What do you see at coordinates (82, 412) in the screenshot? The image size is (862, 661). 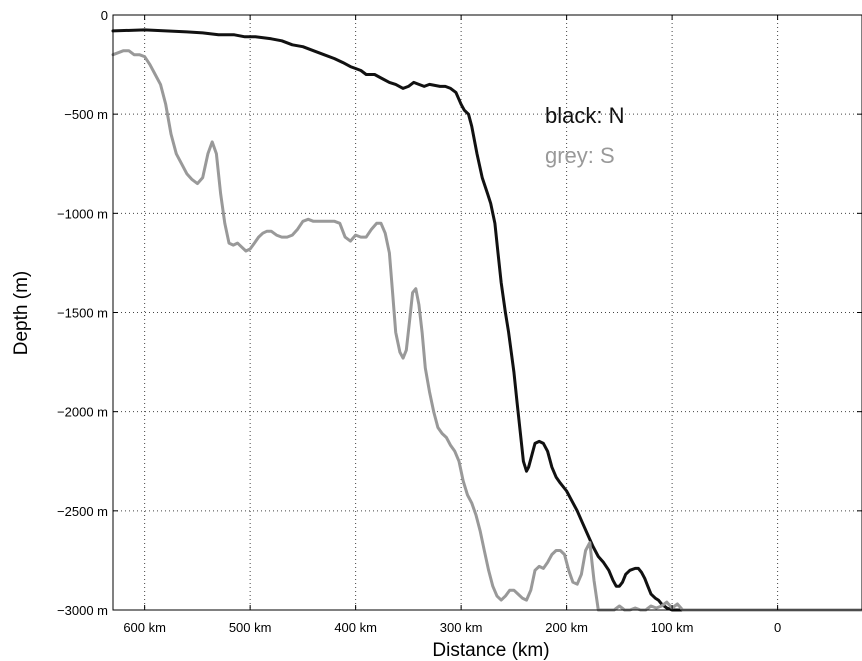 I see `y-tick-label: −2000 m` at bounding box center [82, 412].